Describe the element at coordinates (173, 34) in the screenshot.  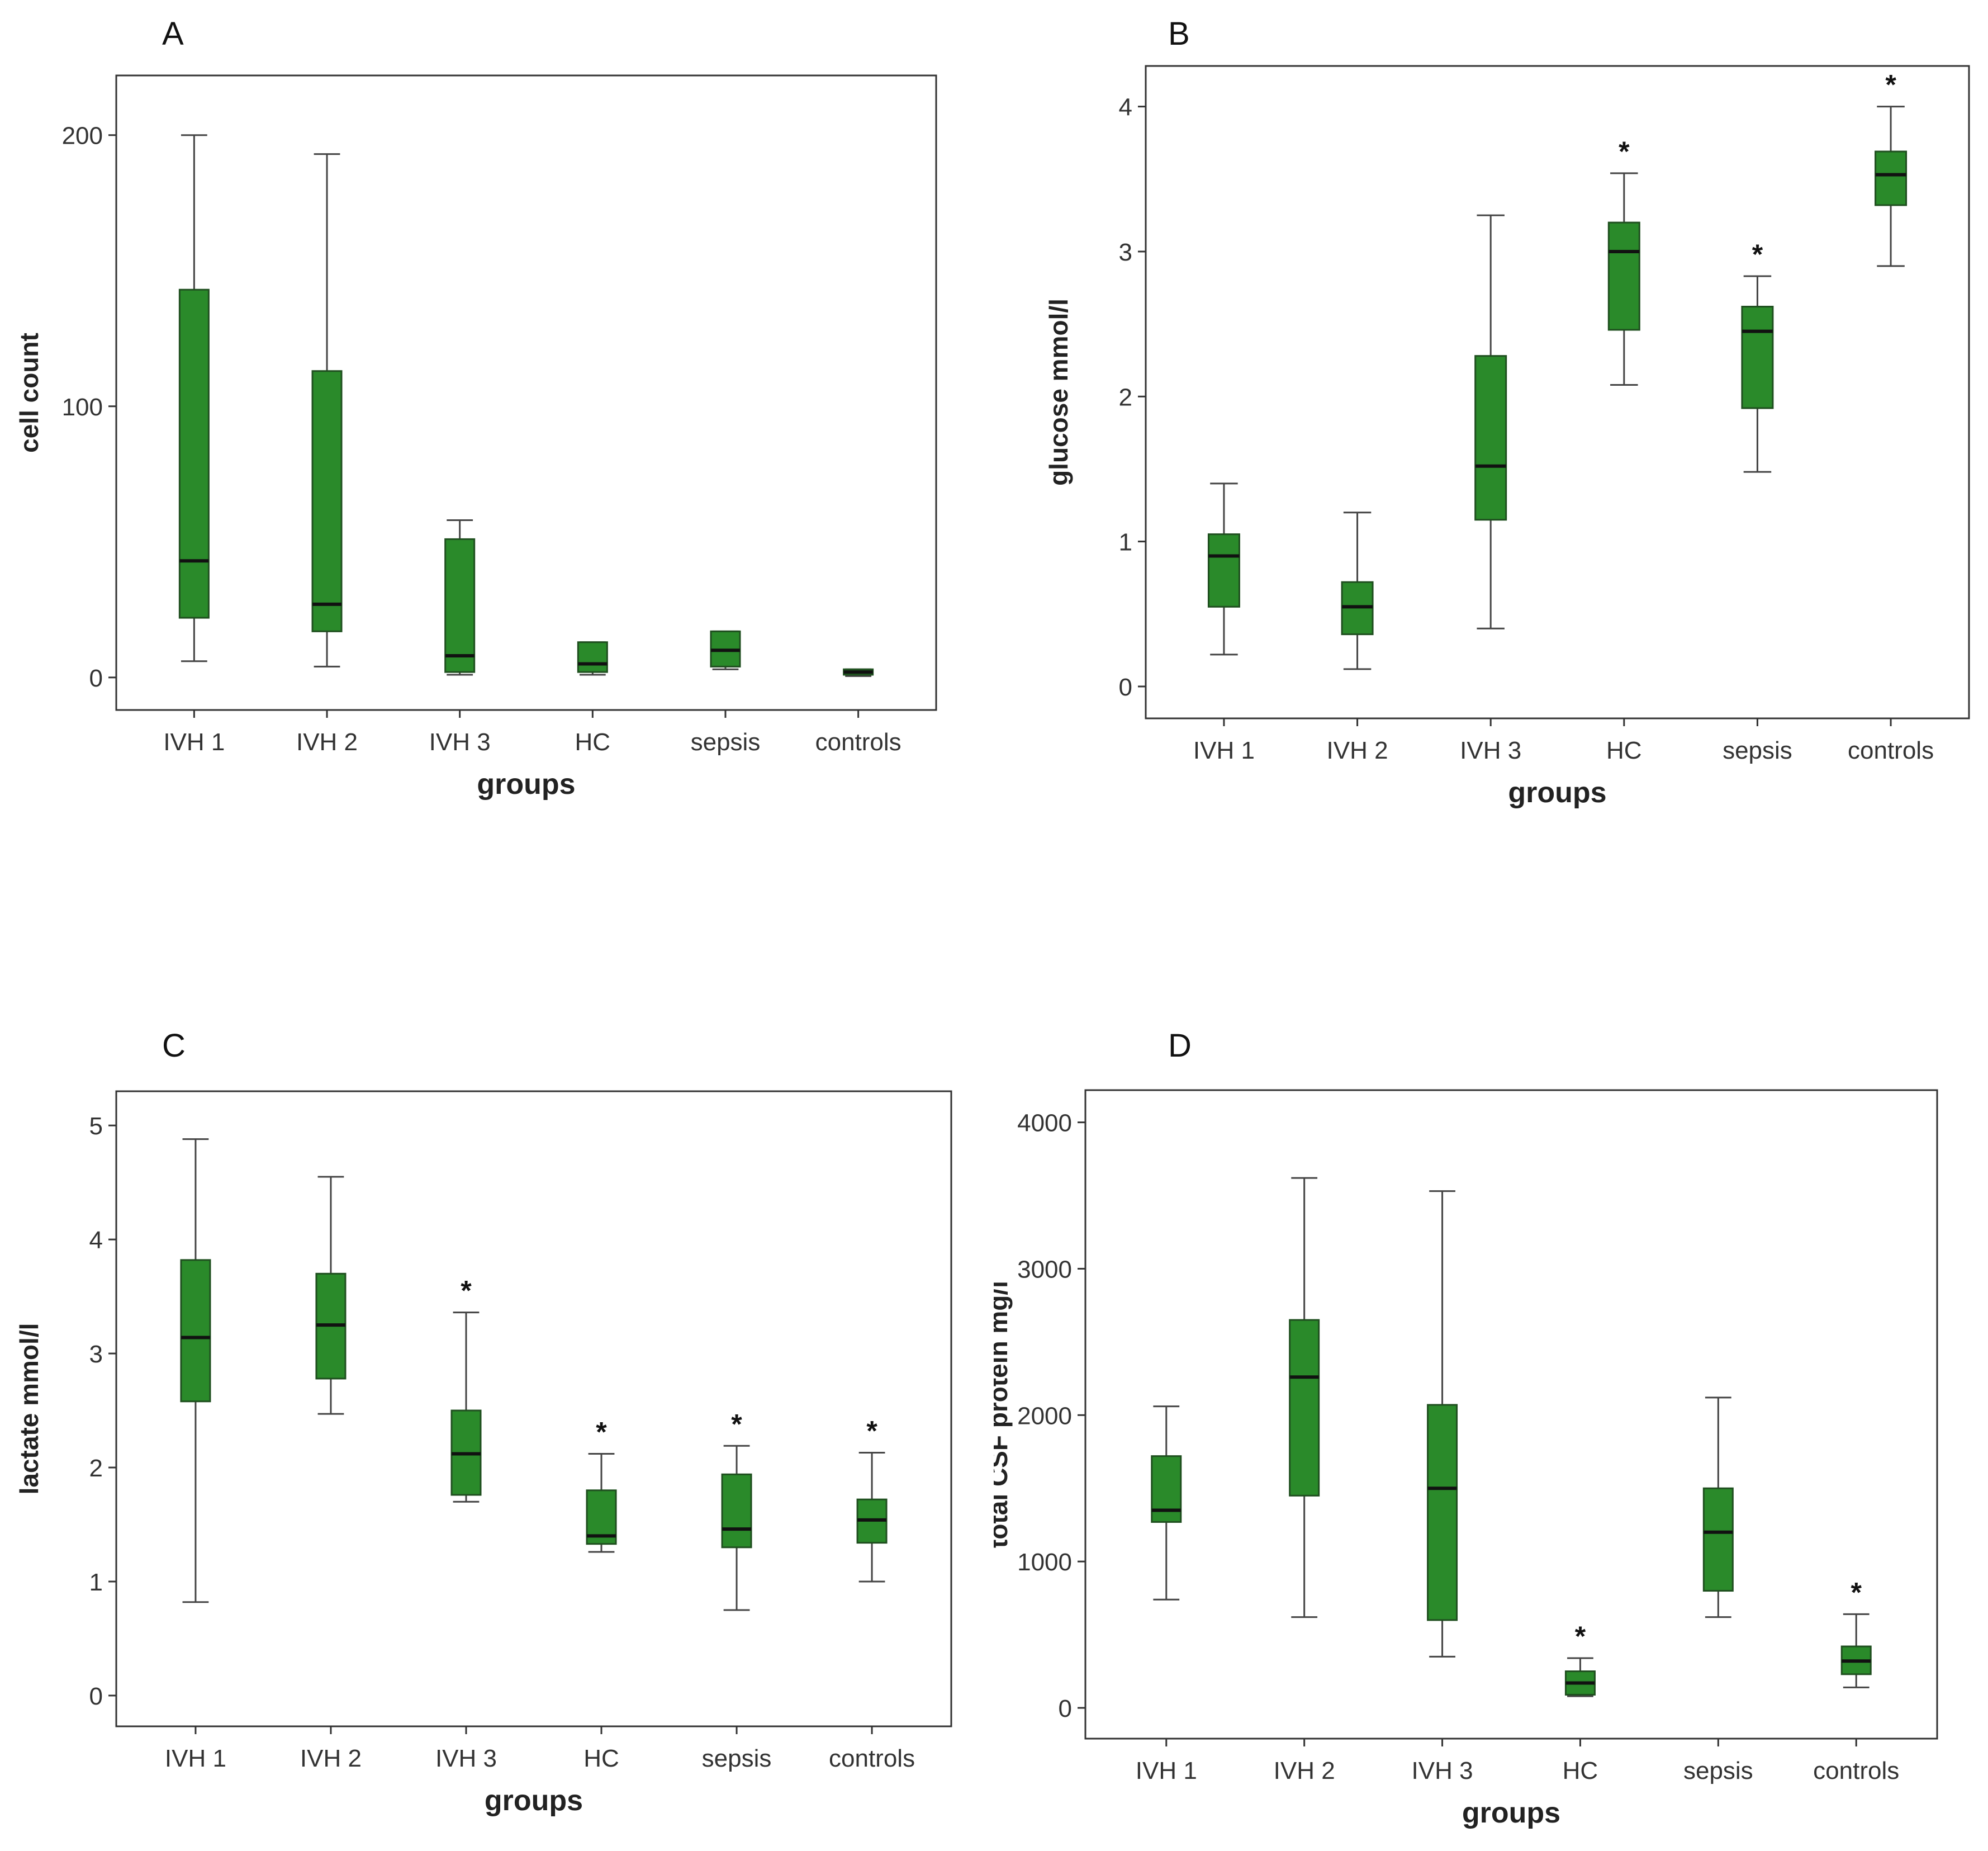
I see `panel-label-a: A` at that location.